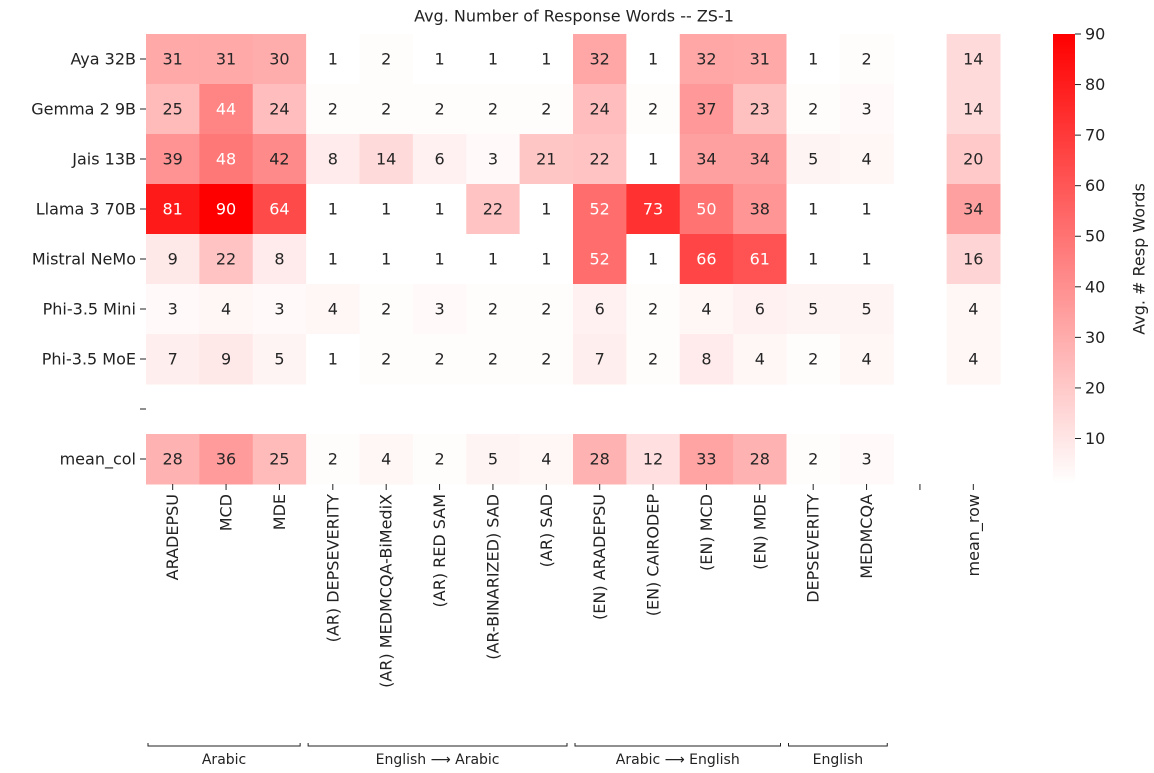  I want to click on cell-label: 32, so click(706, 59).